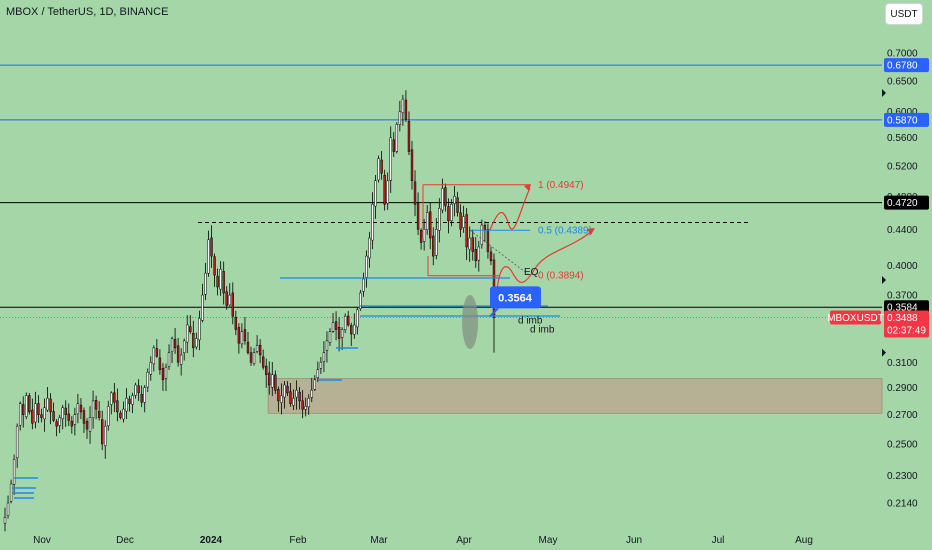 This screenshot has height=550, width=932. What do you see at coordinates (904, 14) in the screenshot?
I see `currency-button: USDT` at bounding box center [904, 14].